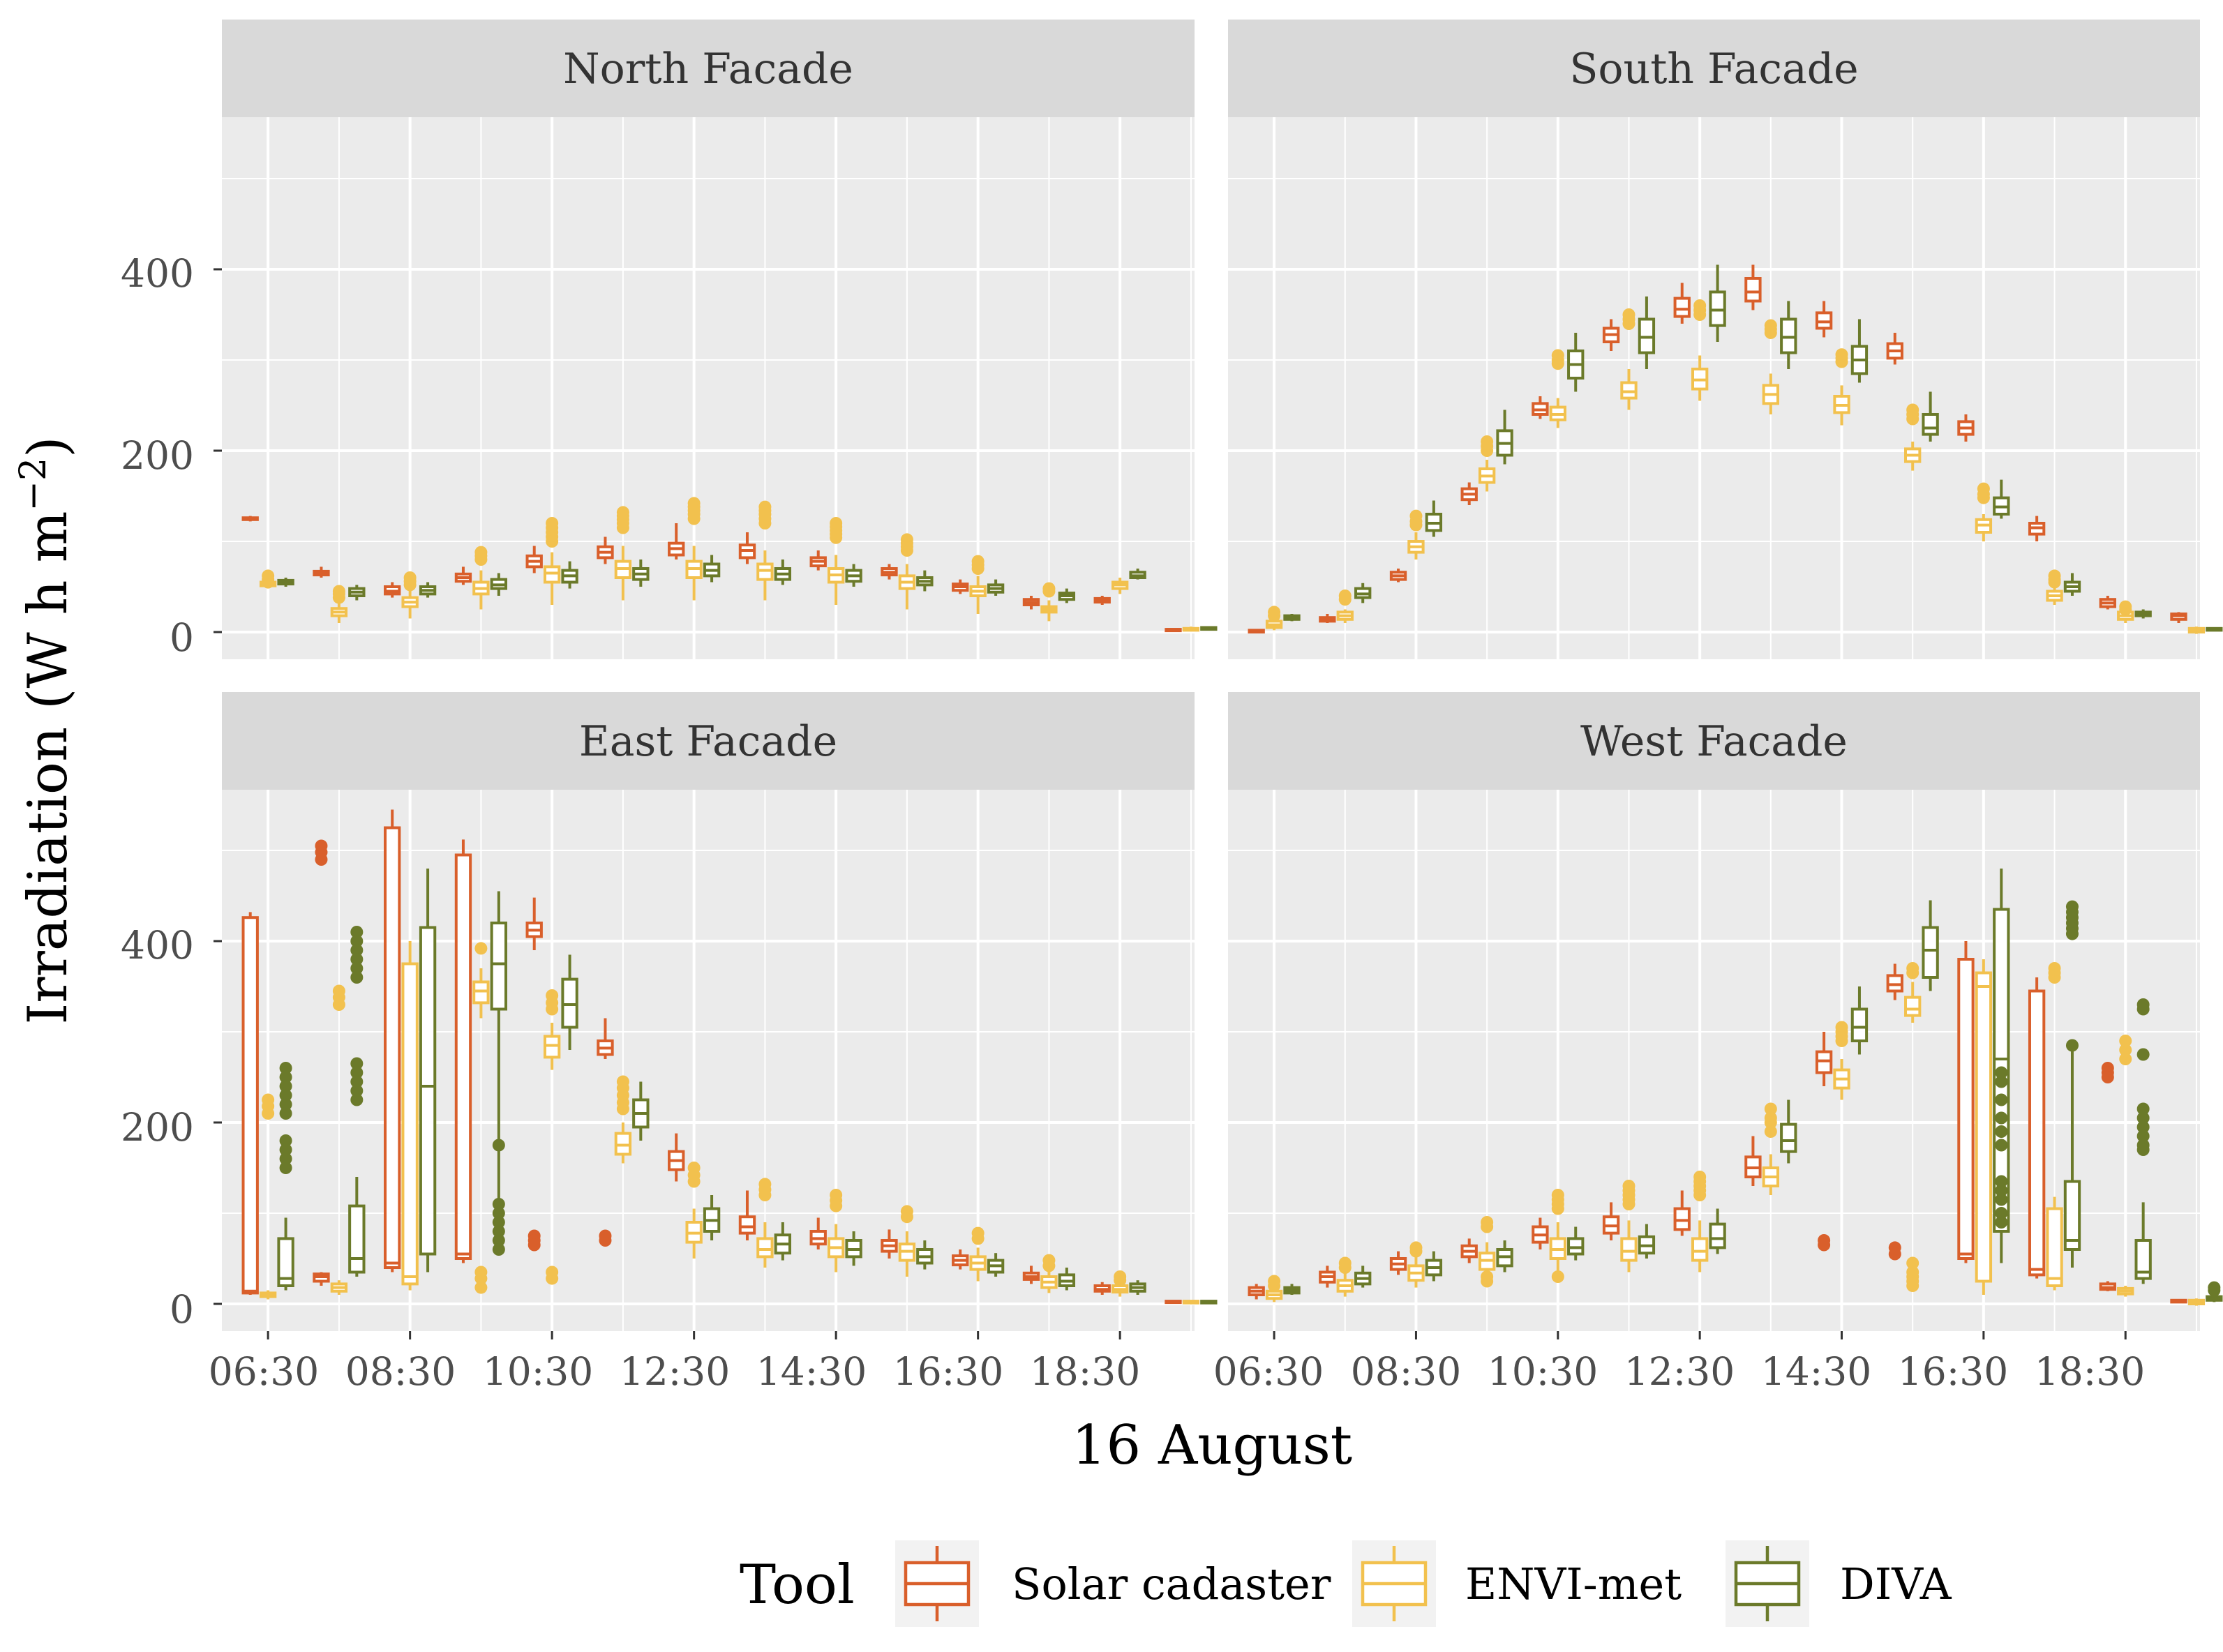 The image size is (2223, 1652). I want to click on y-tick-label-bottom-0: 0, so click(182, 1309).